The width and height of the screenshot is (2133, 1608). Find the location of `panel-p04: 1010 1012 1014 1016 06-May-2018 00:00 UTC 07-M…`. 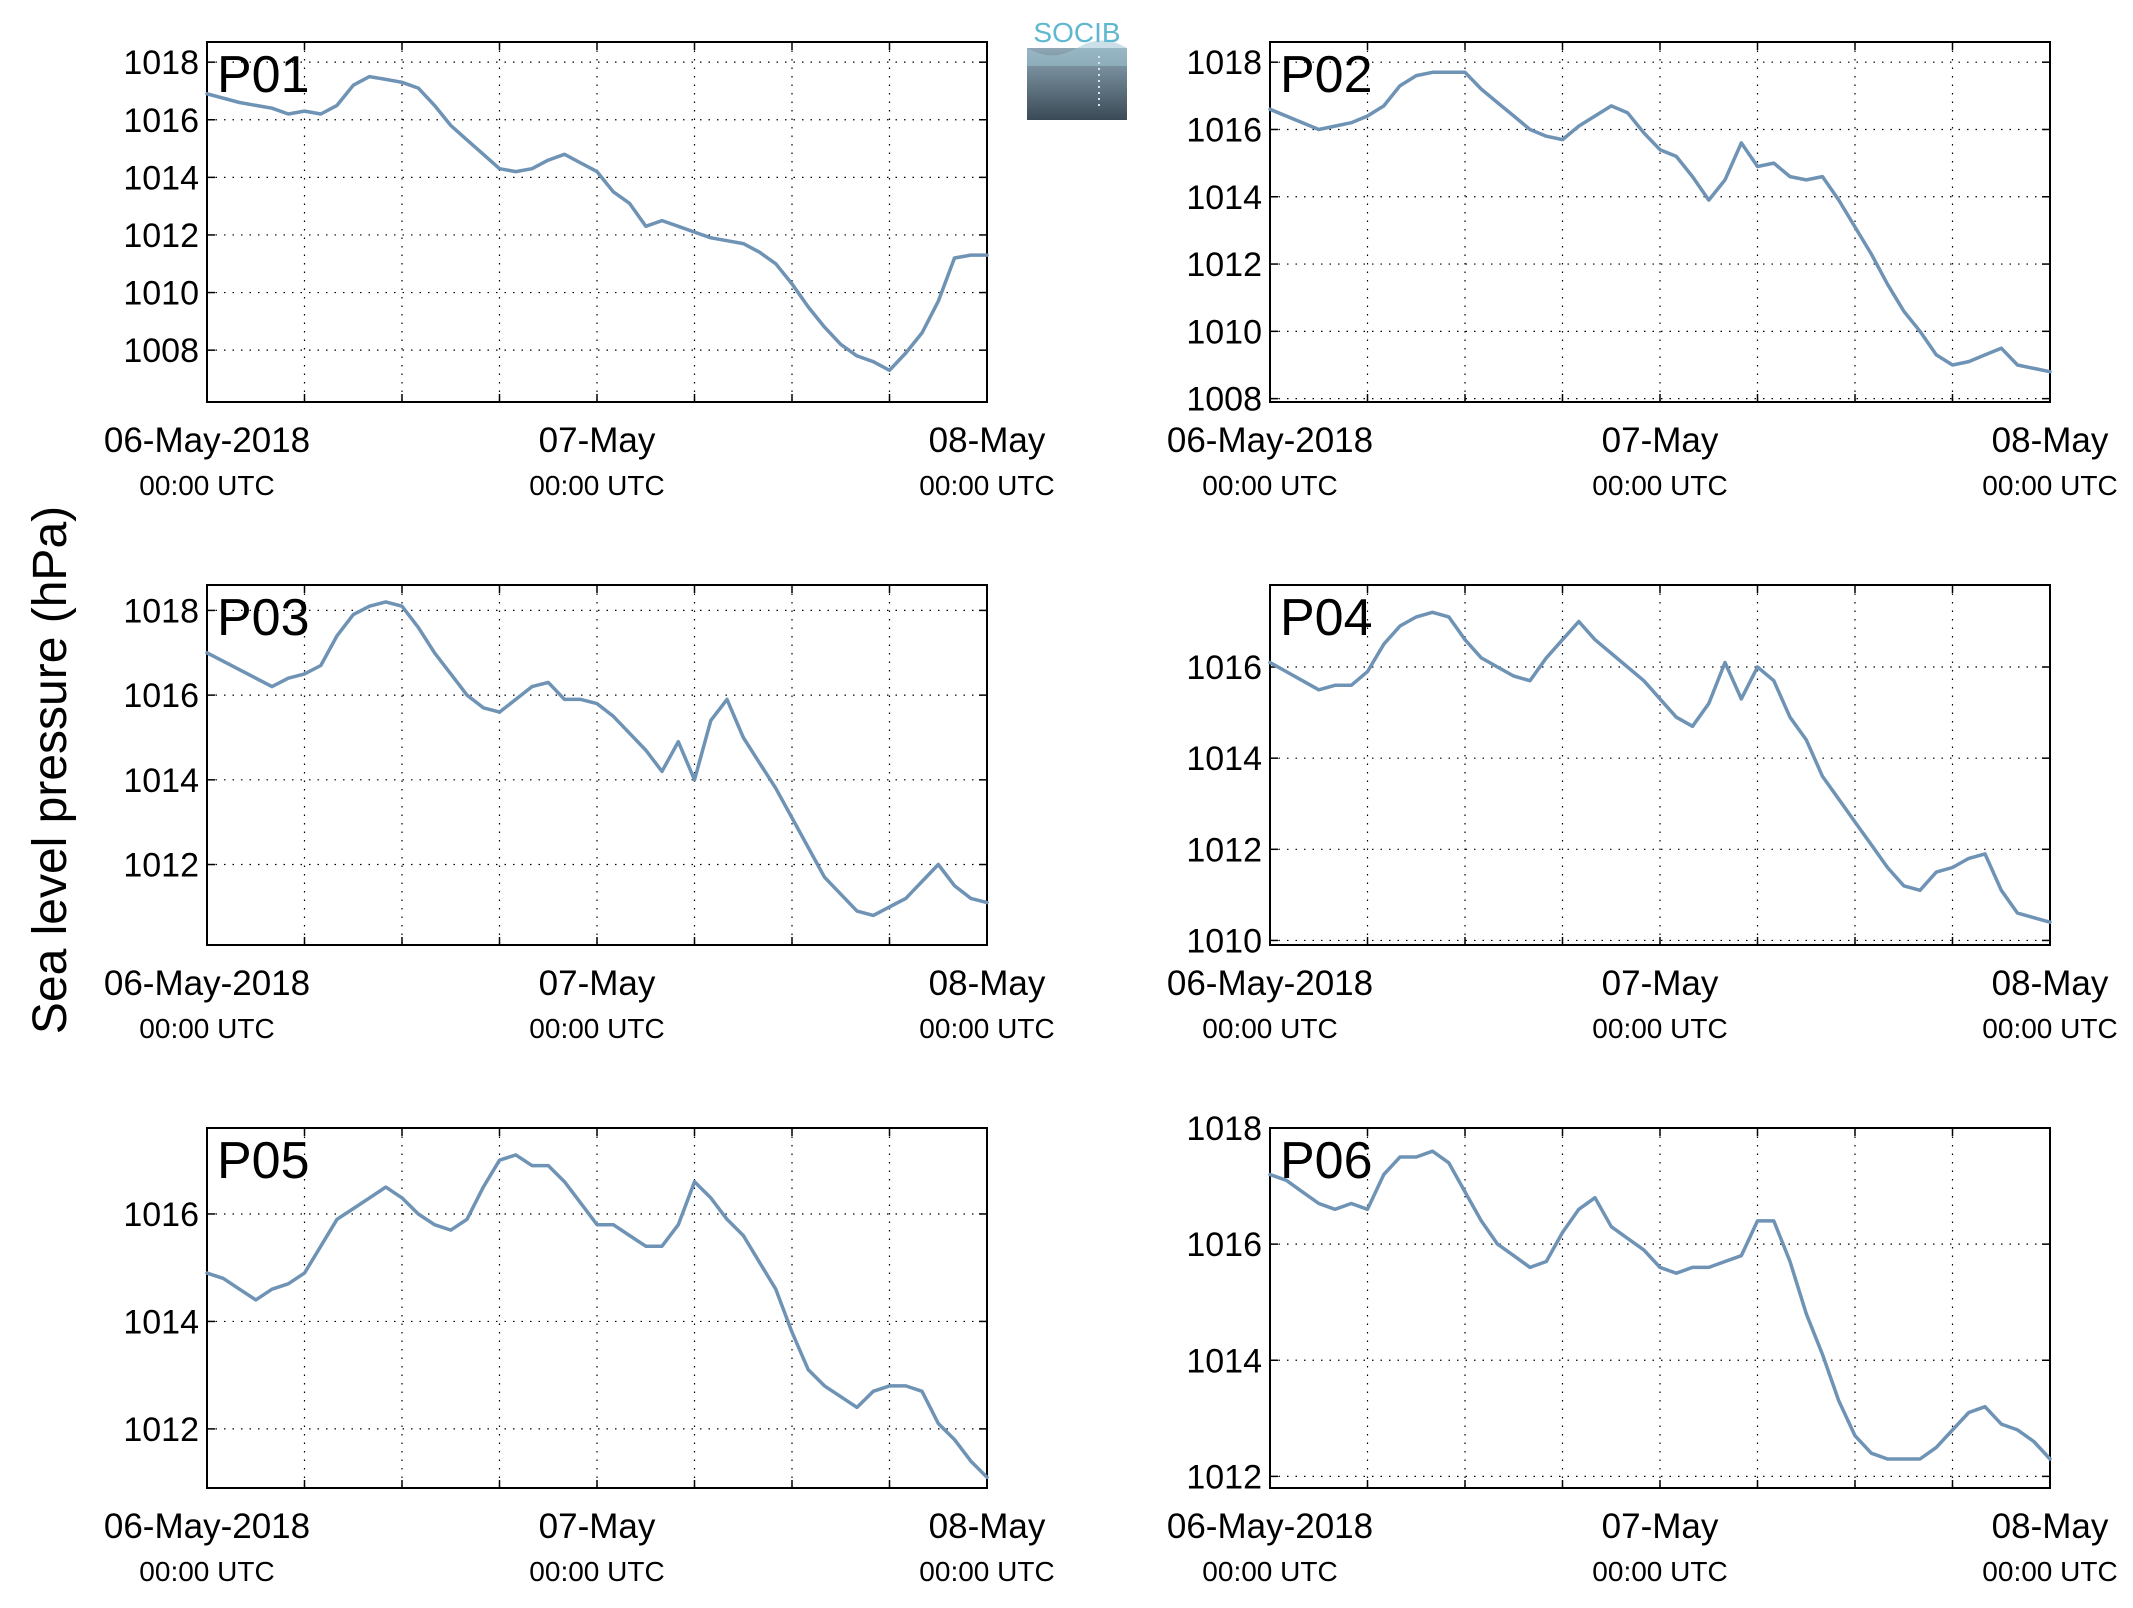

panel-p04: 1010 1012 1014 1016 06-May-2018 00:00 UTC 07-M… is located at coordinates (1642, 814).